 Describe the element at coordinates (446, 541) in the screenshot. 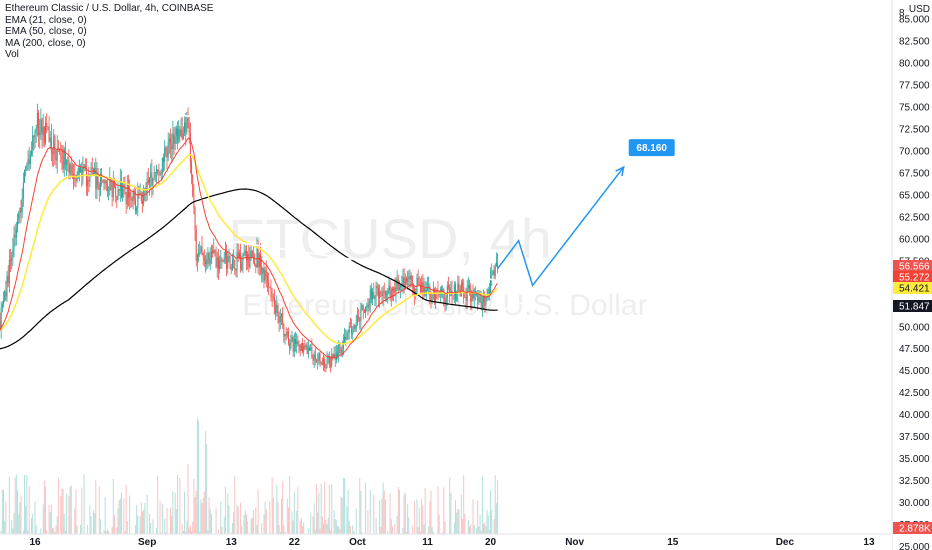

I see `time-scale: 16 Sep 13 22 Oct 11 20 Nov 15 Dec 13` at that location.